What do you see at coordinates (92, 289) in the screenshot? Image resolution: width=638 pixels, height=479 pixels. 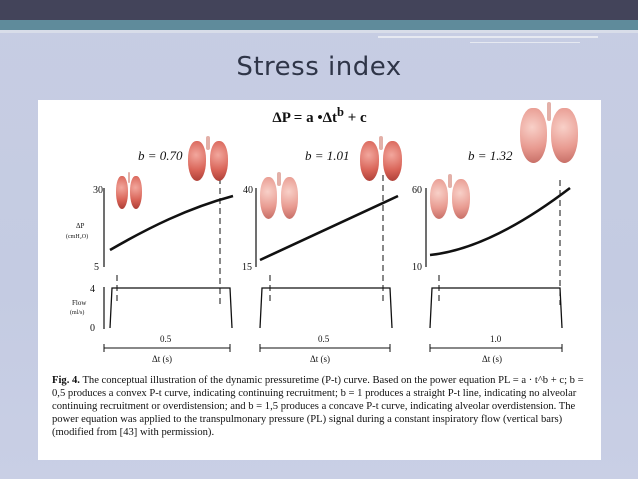 I see `panel1-flow-top: 4` at bounding box center [92, 289].